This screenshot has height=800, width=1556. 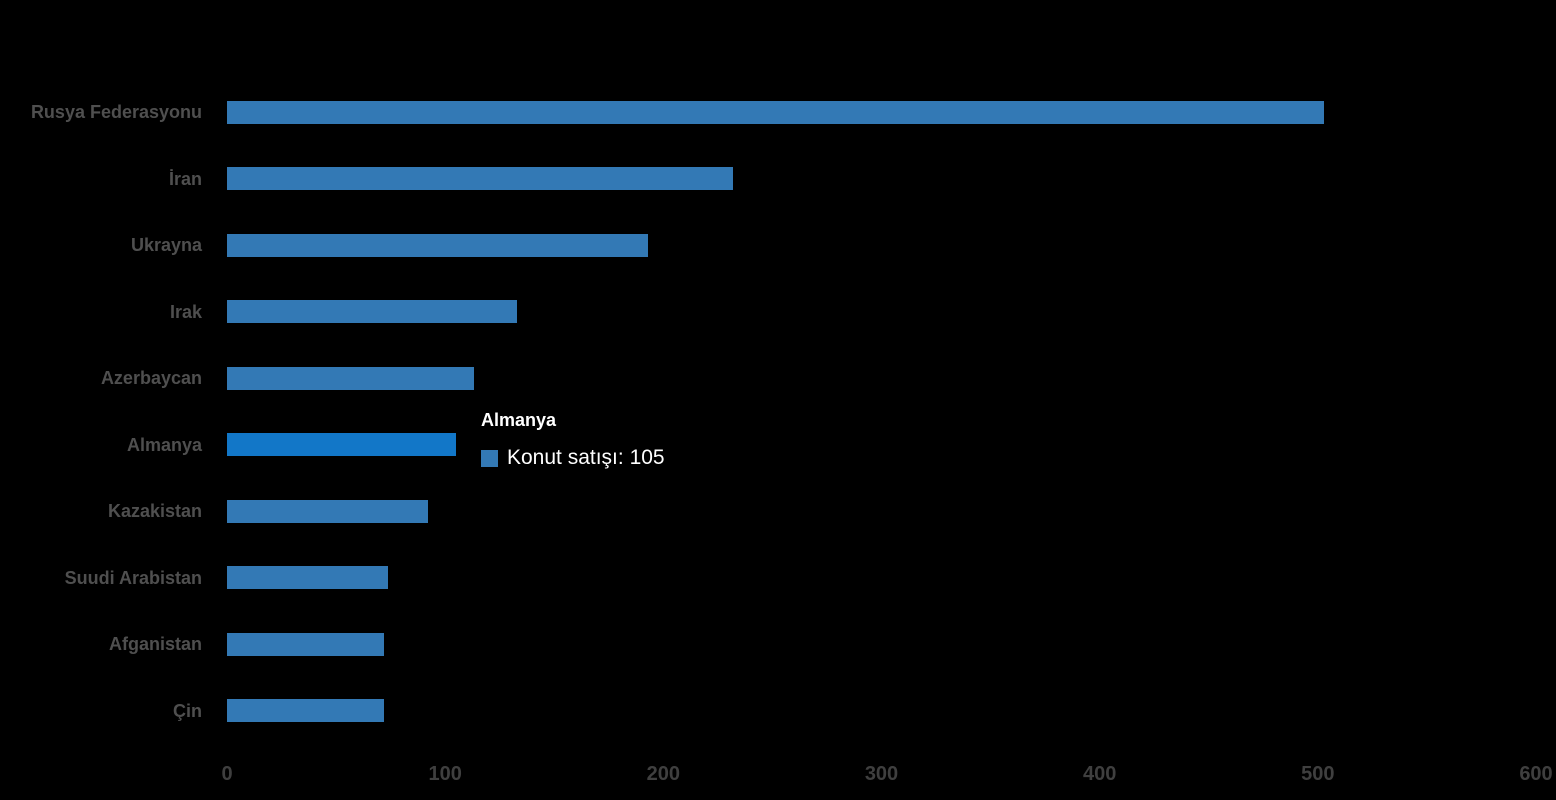 What do you see at coordinates (1536, 774) in the screenshot?
I see `x-axis-tick-label: 600` at bounding box center [1536, 774].